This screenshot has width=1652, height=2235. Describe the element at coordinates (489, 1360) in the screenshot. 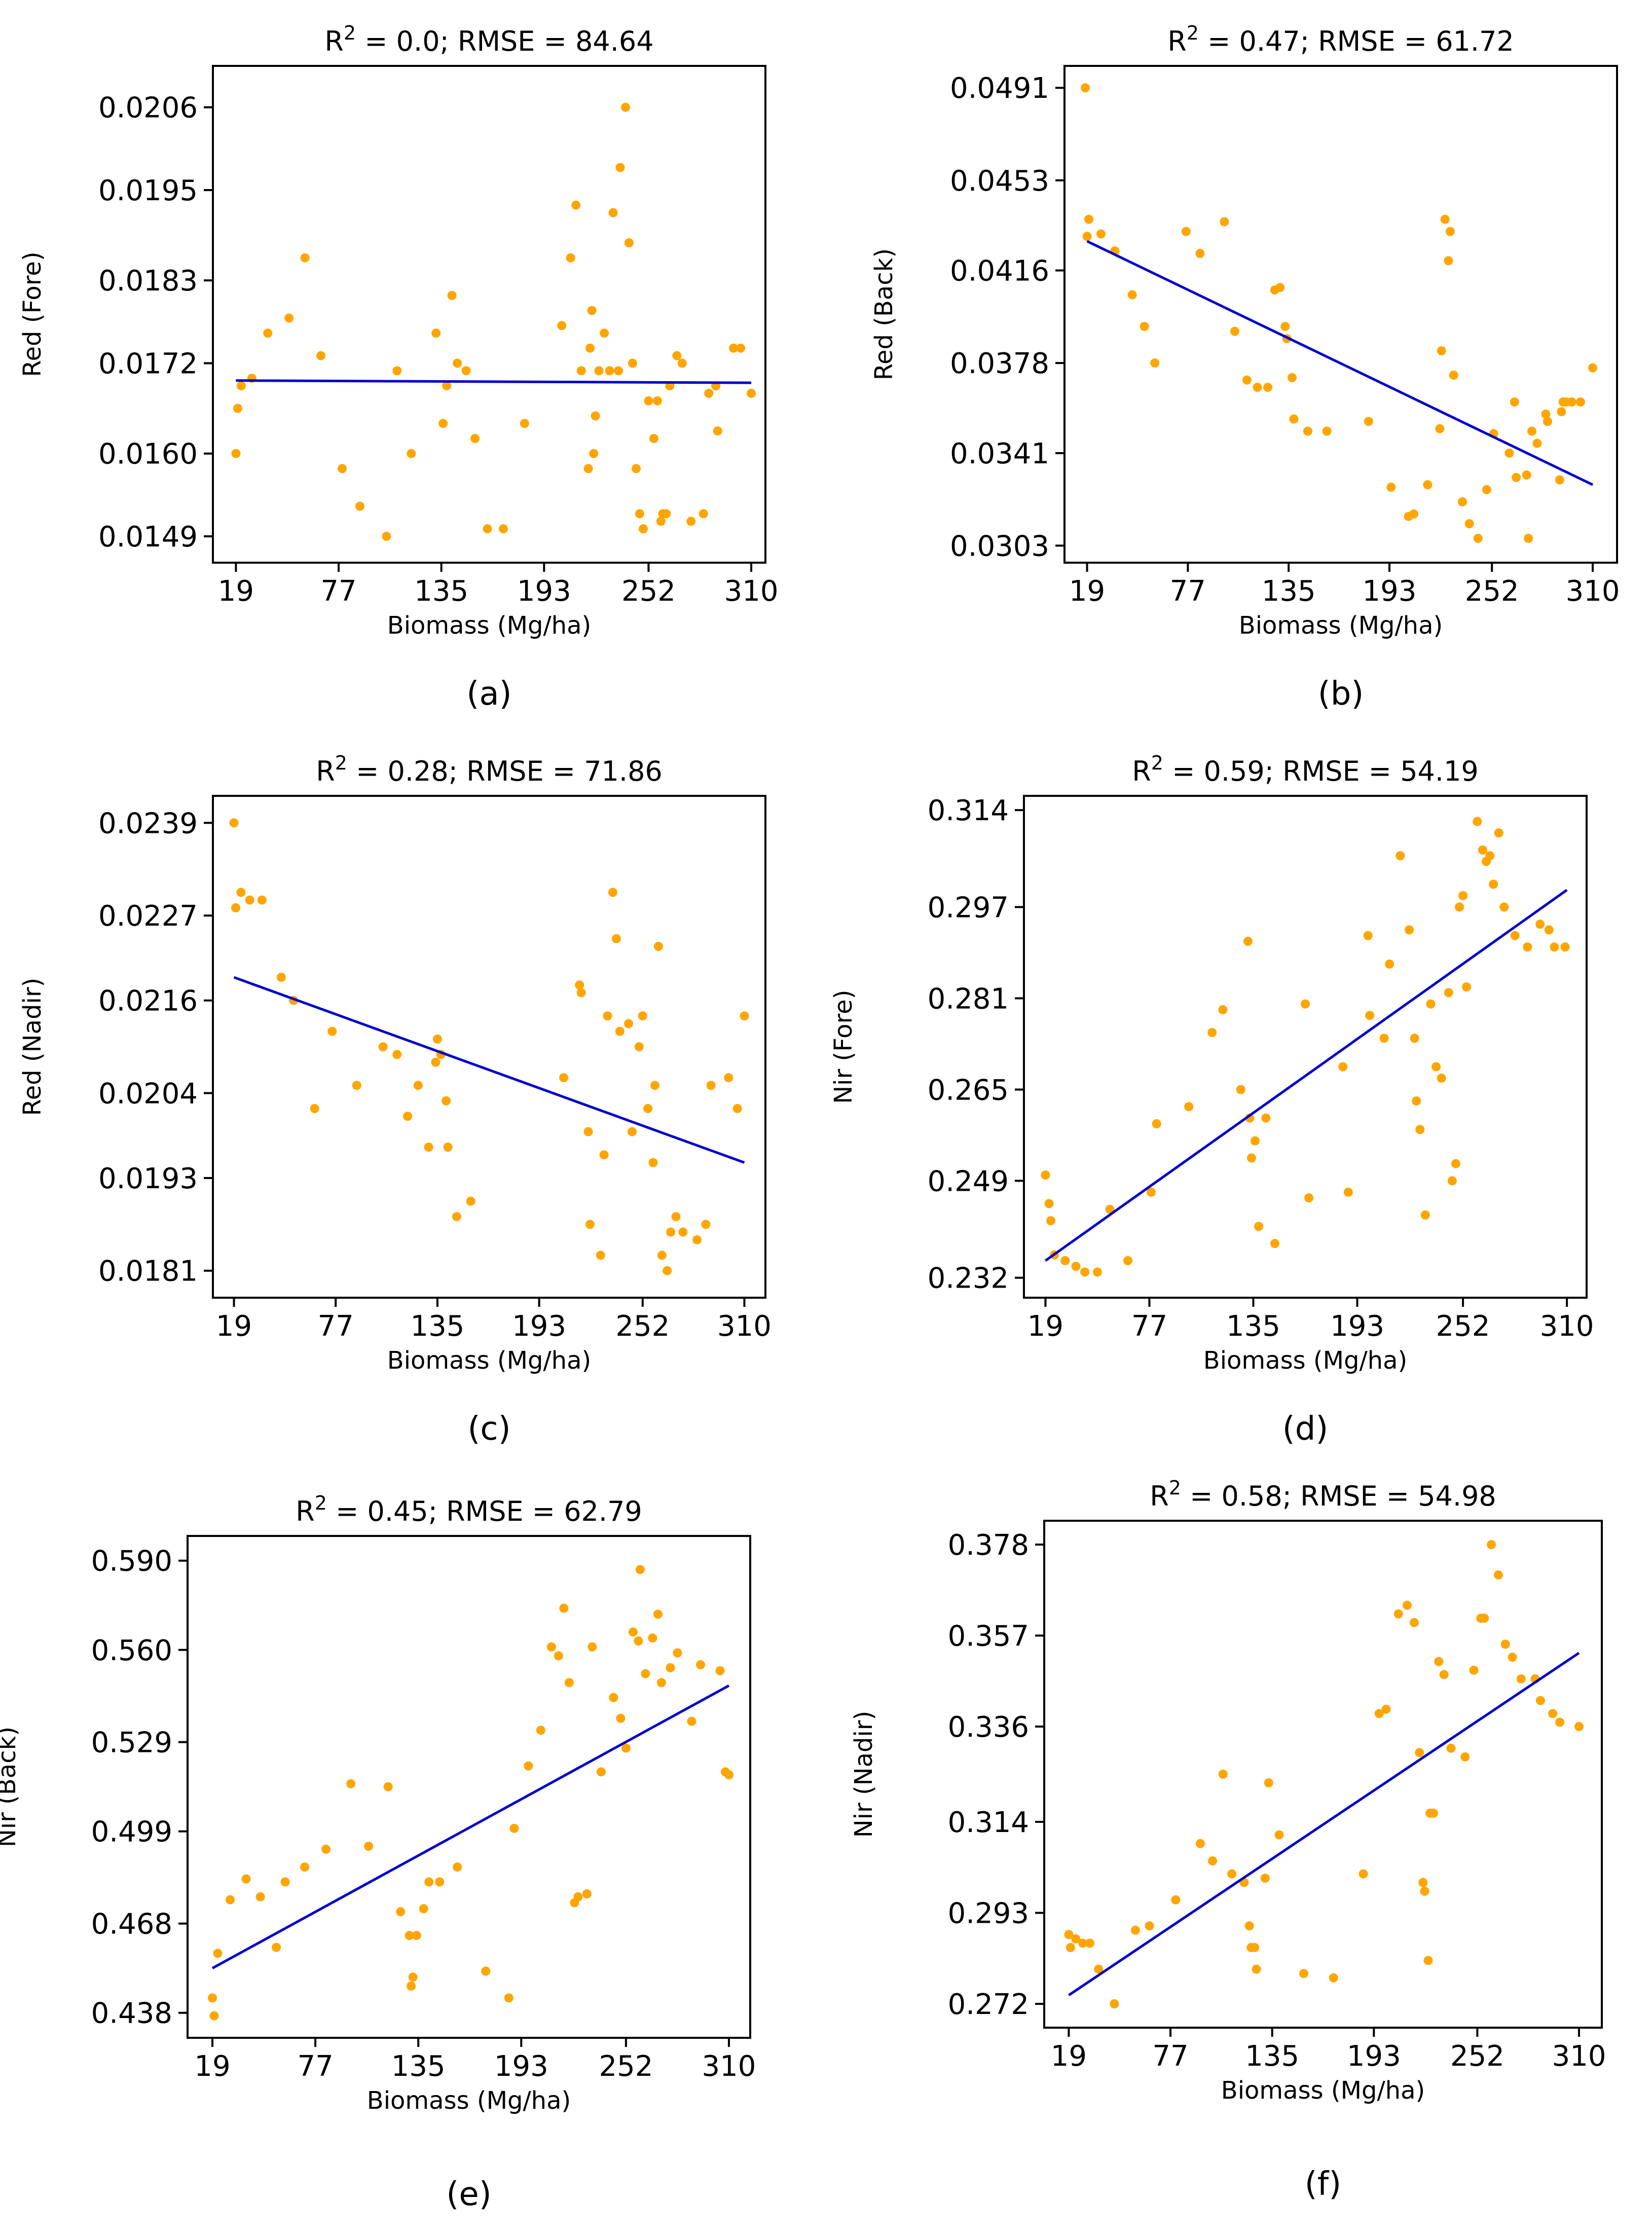

I see `x-axis-label: Biomass (Mg/ha)` at that location.